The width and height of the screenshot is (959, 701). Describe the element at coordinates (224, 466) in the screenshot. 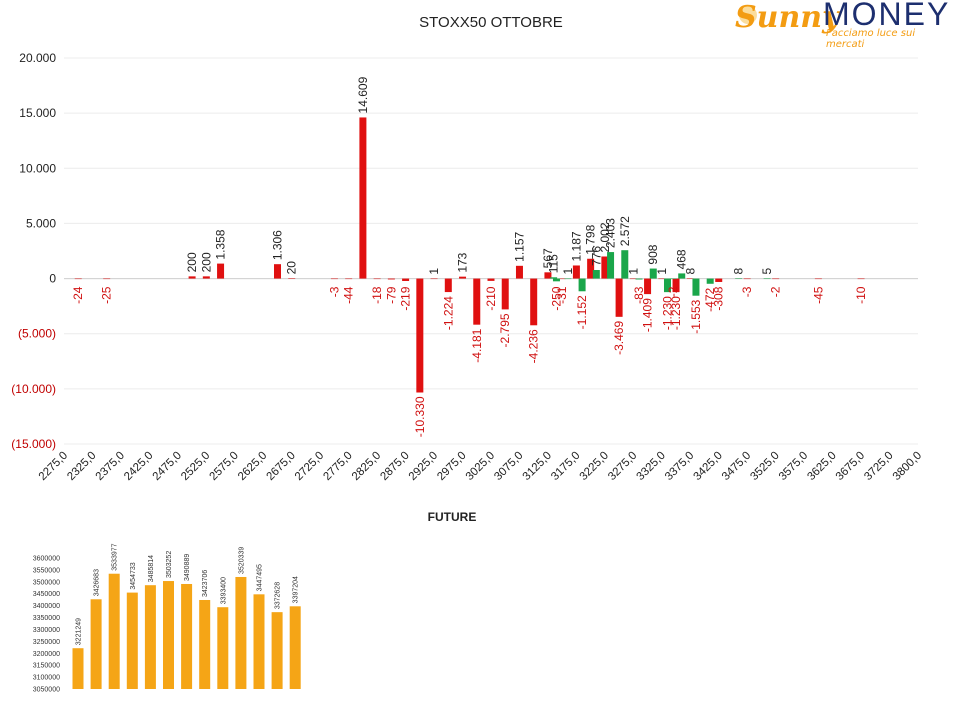

I see `x-tick-label: 2575,0` at that location.